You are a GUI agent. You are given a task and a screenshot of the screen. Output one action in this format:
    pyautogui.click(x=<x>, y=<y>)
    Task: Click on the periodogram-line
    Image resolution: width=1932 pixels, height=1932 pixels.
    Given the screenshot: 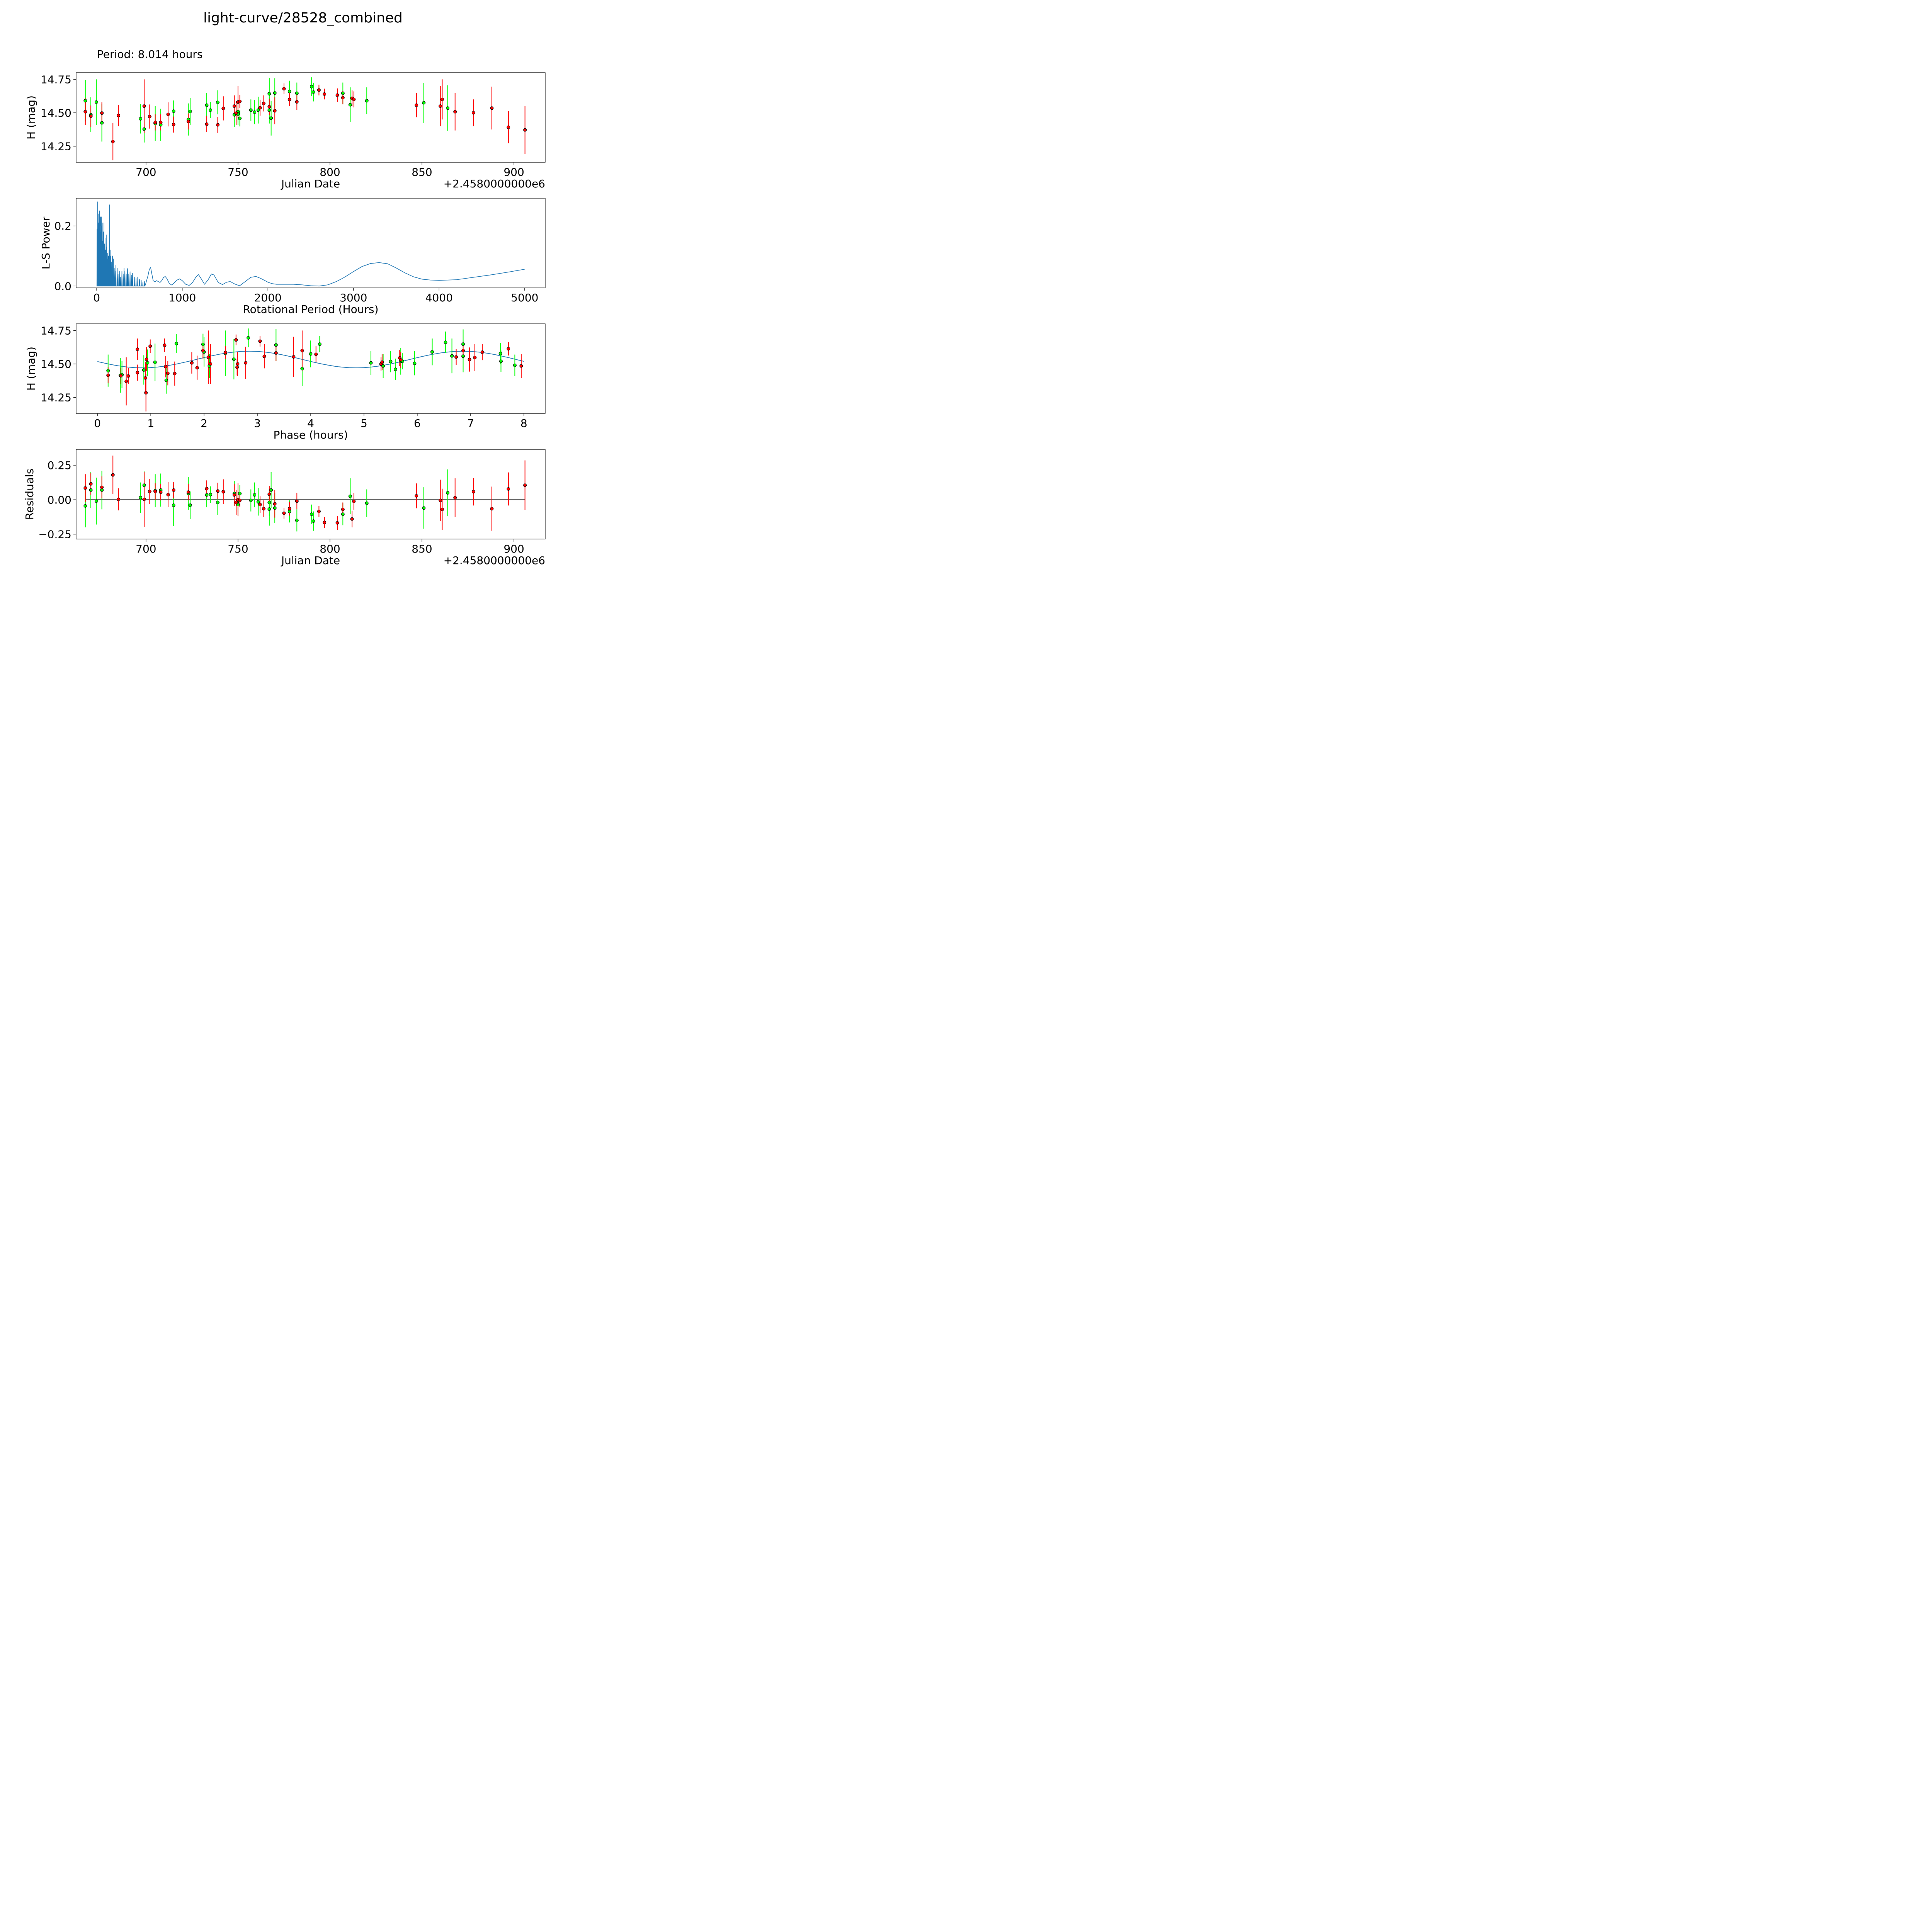 What is the action you would take?
    pyautogui.click(x=310, y=244)
    